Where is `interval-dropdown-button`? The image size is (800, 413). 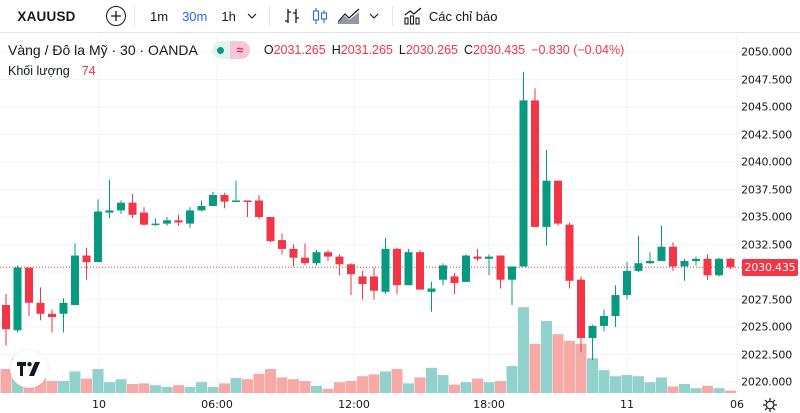 interval-dropdown-button is located at coordinates (252, 16).